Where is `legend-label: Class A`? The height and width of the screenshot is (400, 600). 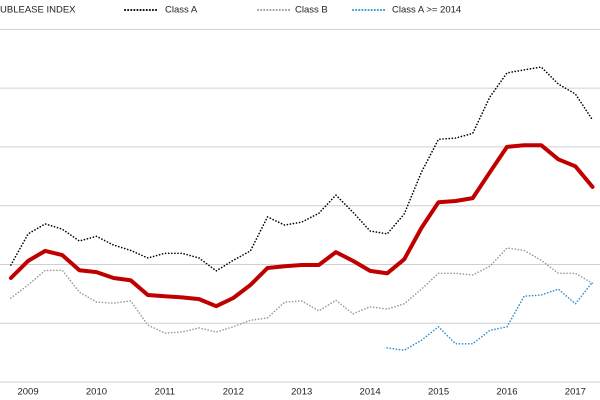 legend-label: Class A is located at coordinates (181, 10).